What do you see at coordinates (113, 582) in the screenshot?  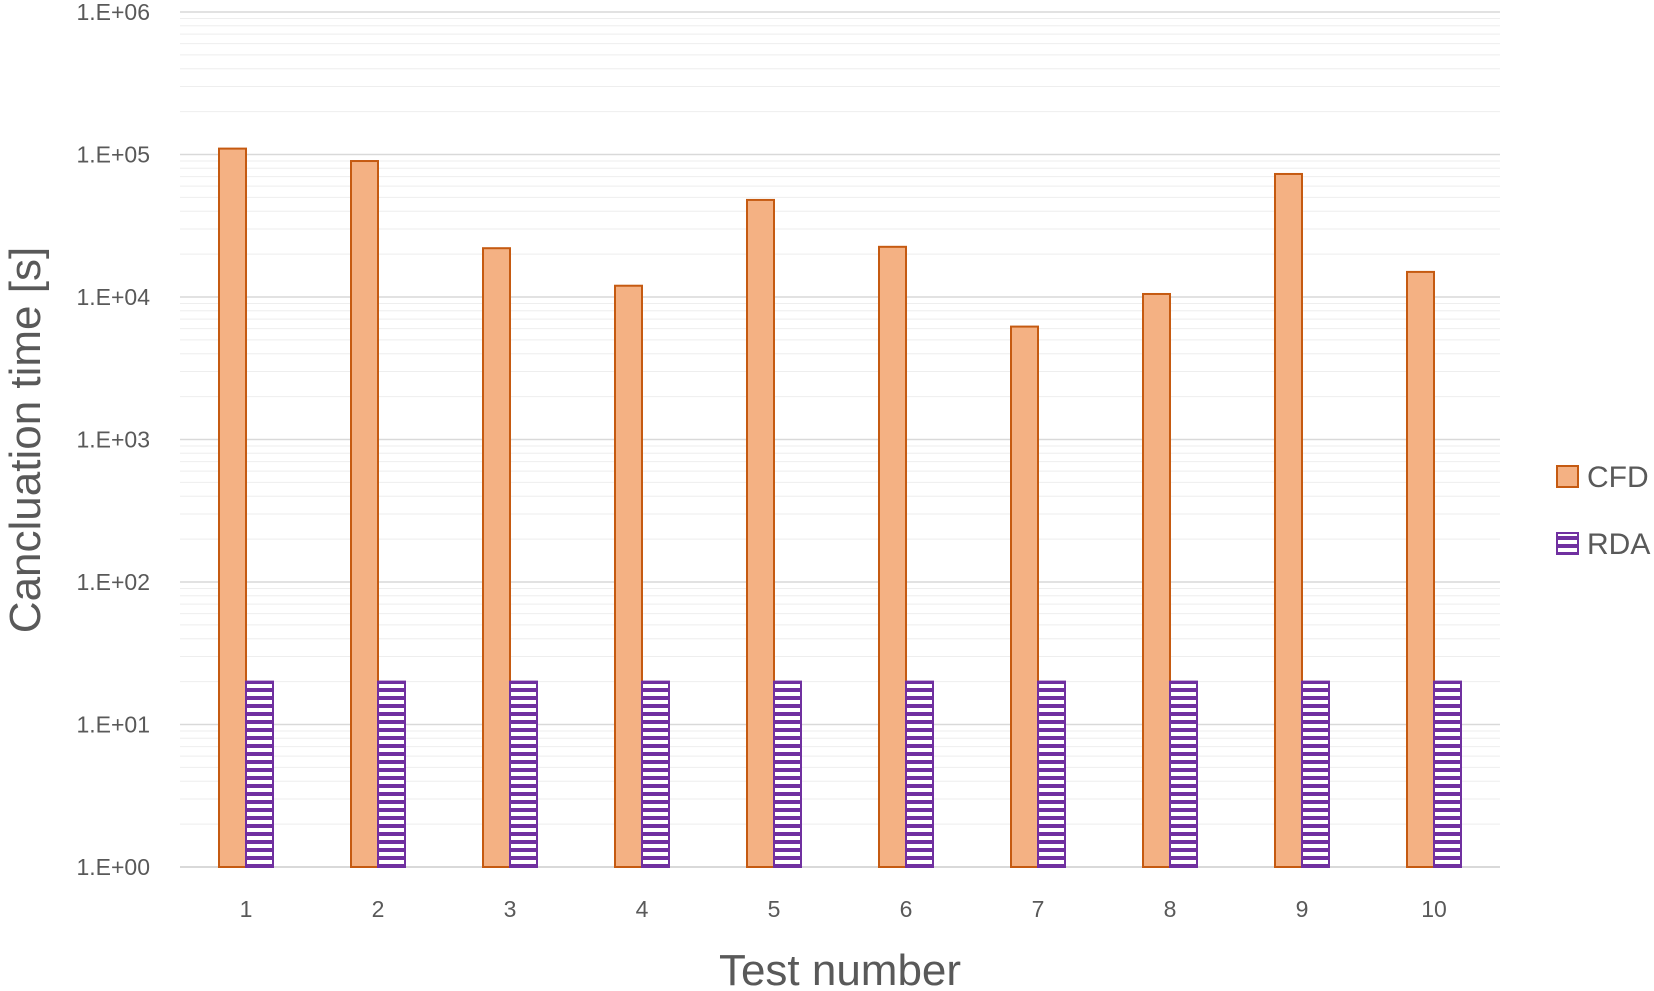 I see `y-tick-label: 1.E+02` at bounding box center [113, 582].